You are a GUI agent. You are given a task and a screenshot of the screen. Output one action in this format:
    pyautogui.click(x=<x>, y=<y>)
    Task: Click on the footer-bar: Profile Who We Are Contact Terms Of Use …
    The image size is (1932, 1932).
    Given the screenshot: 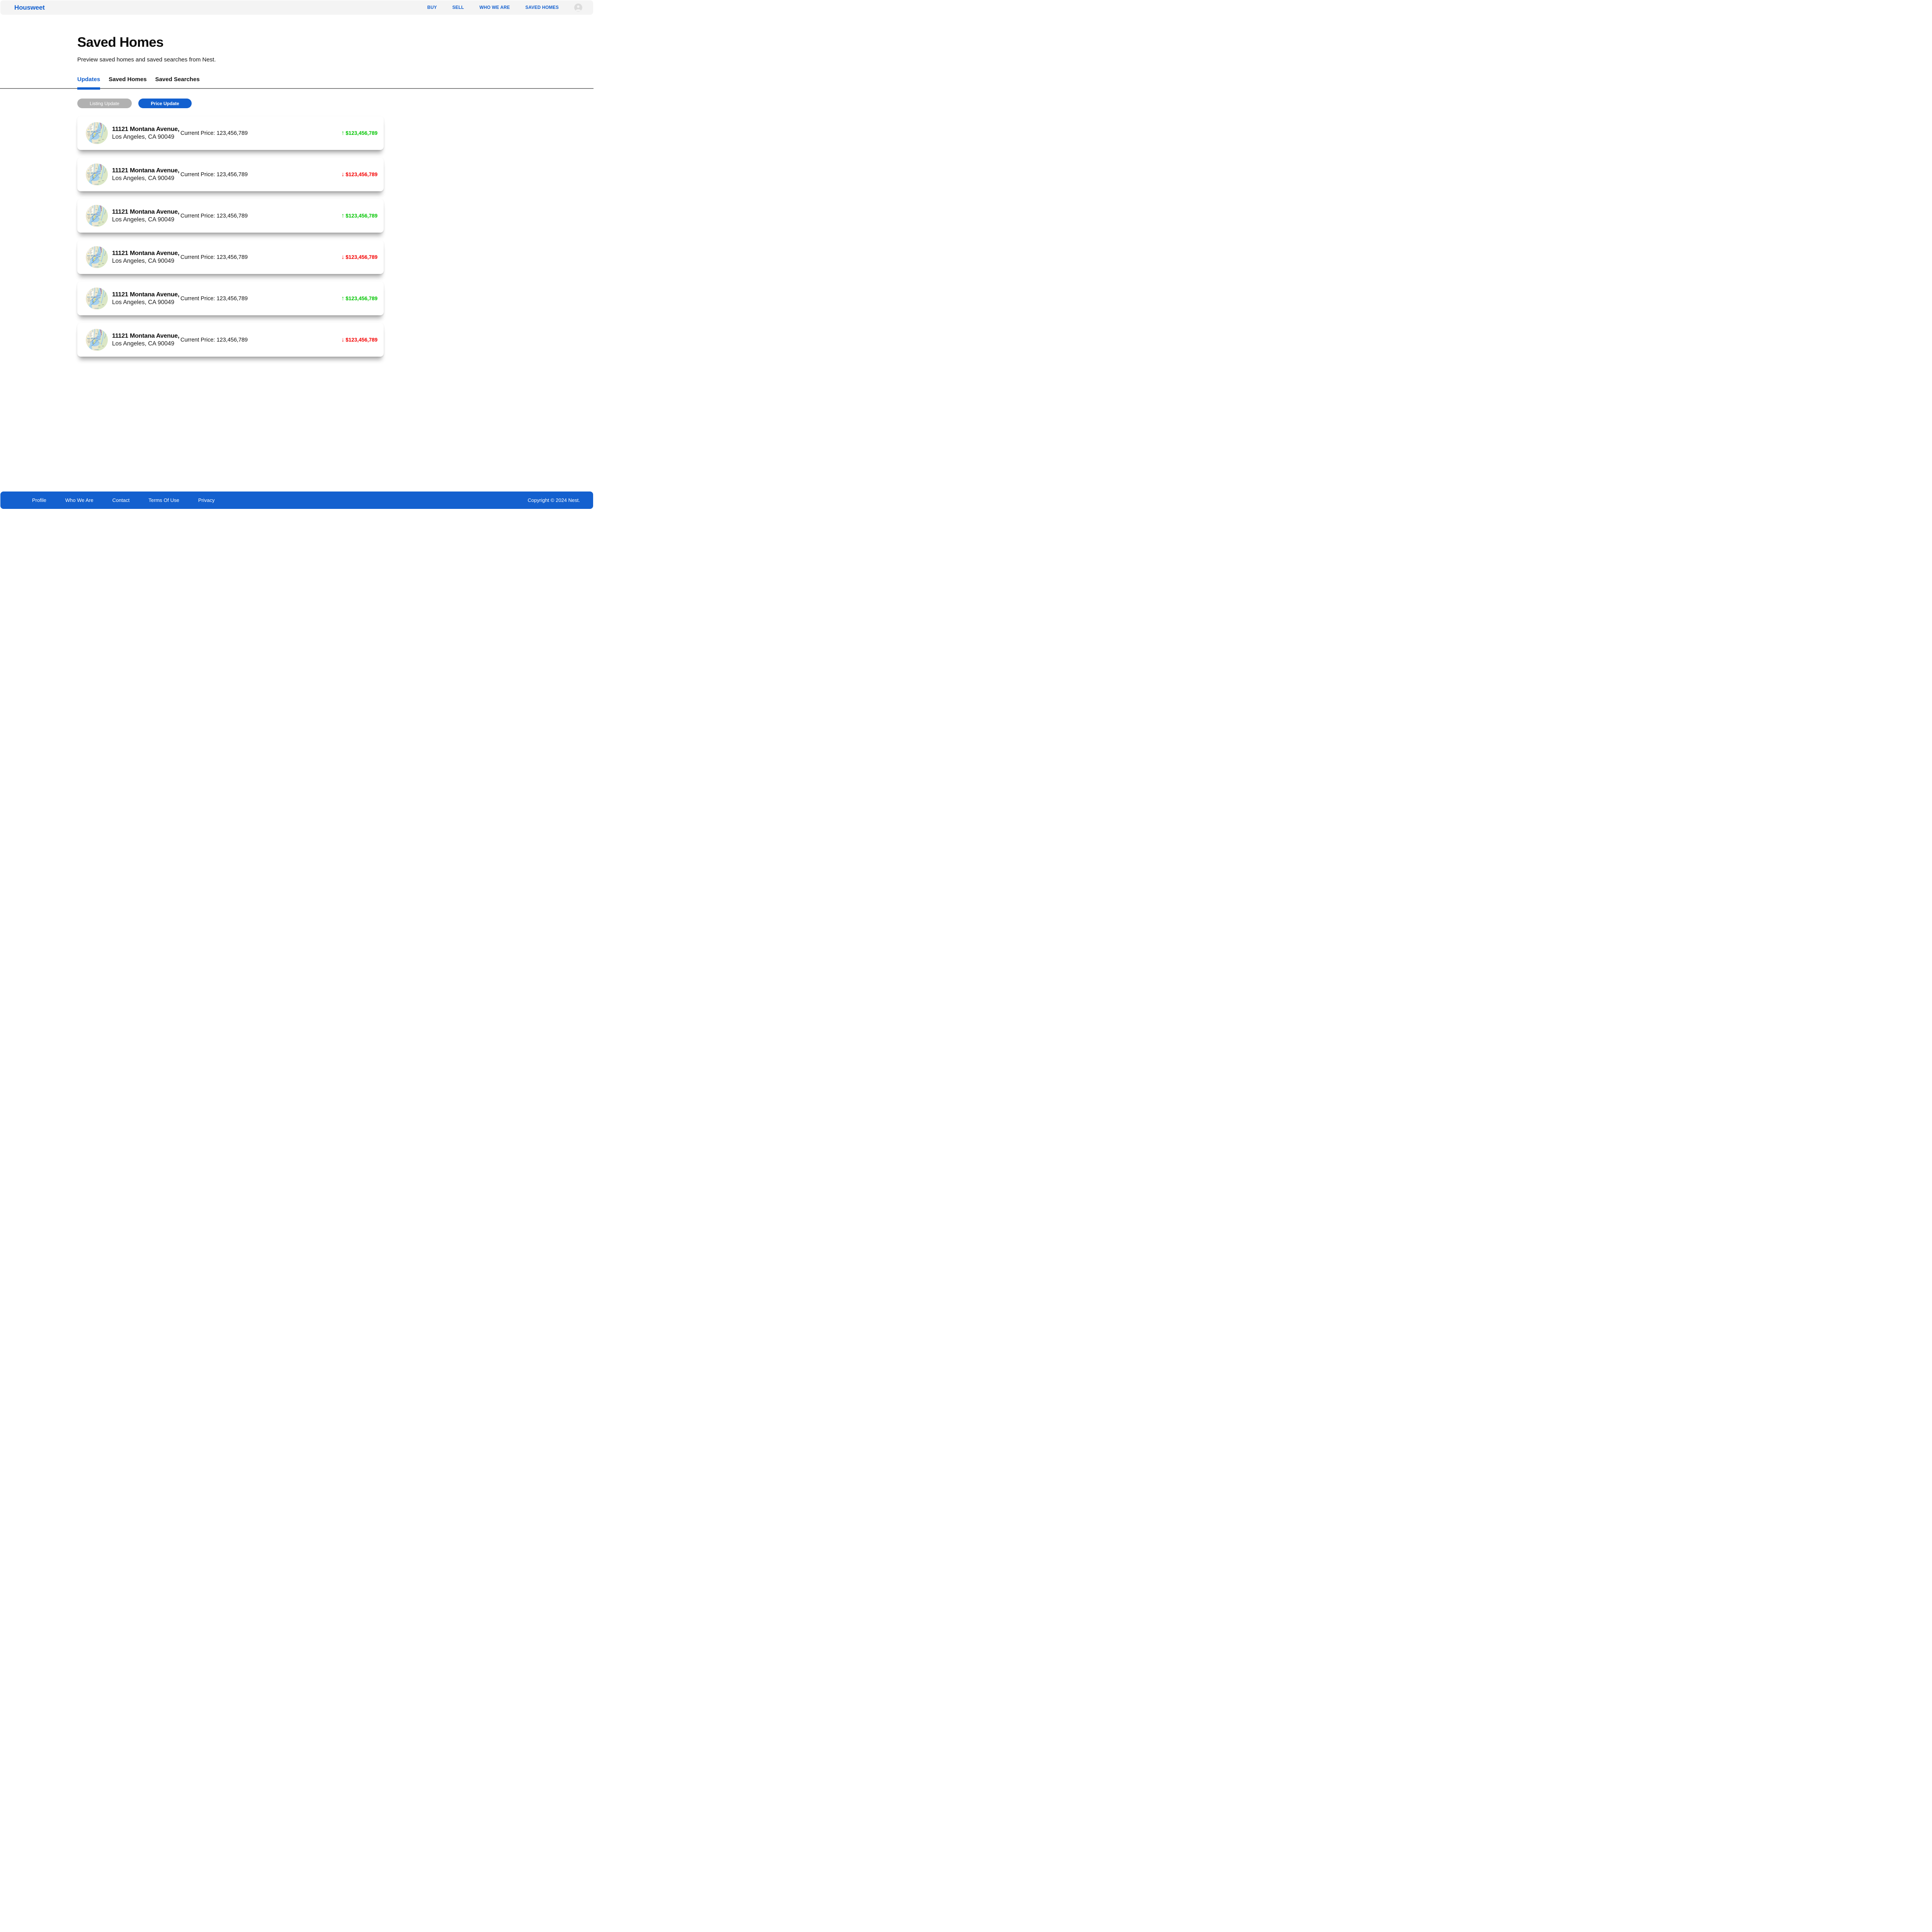 What is the action you would take?
    pyautogui.click(x=296, y=500)
    